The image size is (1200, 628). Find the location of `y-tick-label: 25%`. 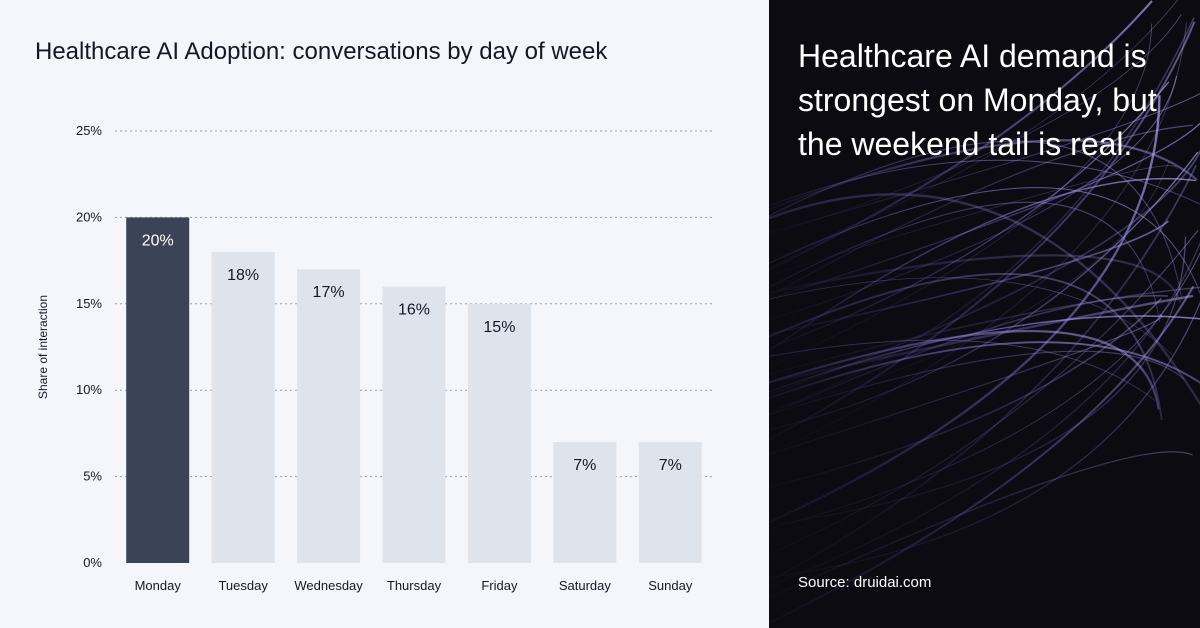

y-tick-label: 25% is located at coordinates (89, 130).